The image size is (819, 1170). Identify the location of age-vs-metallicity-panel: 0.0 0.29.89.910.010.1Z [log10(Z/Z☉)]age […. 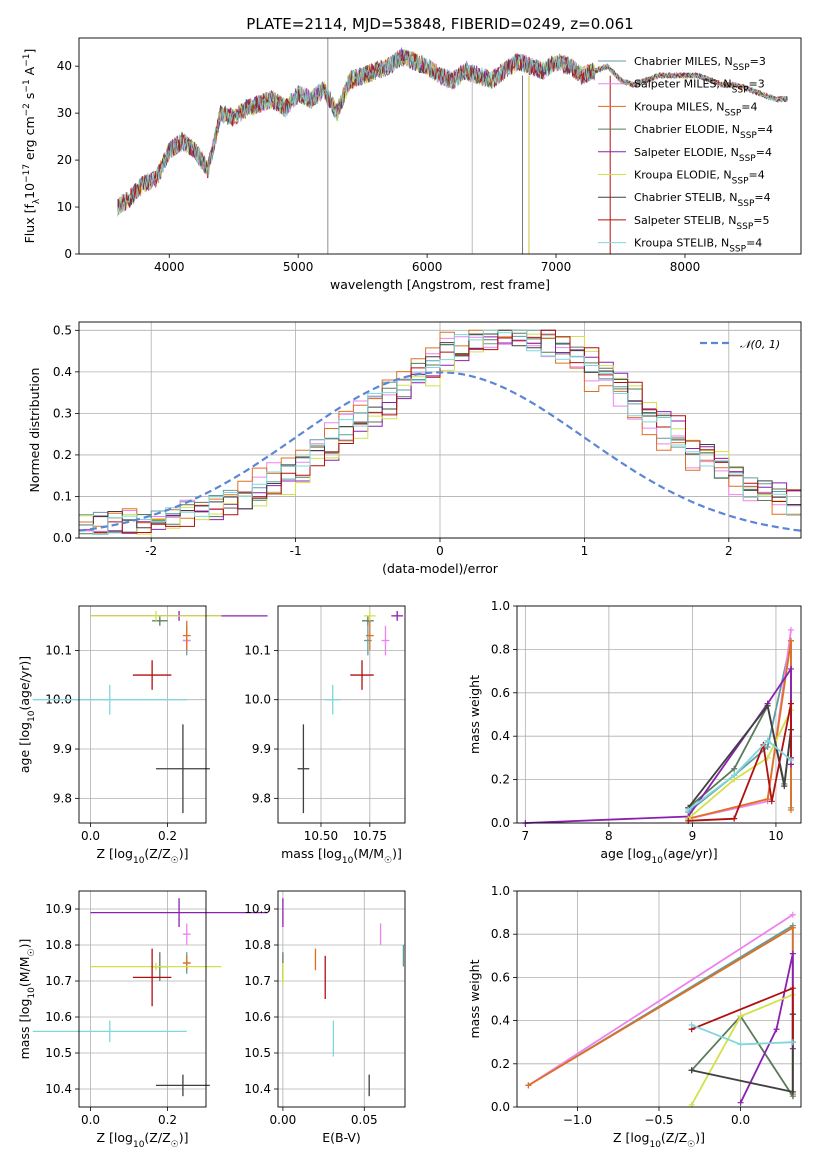
(142, 735).